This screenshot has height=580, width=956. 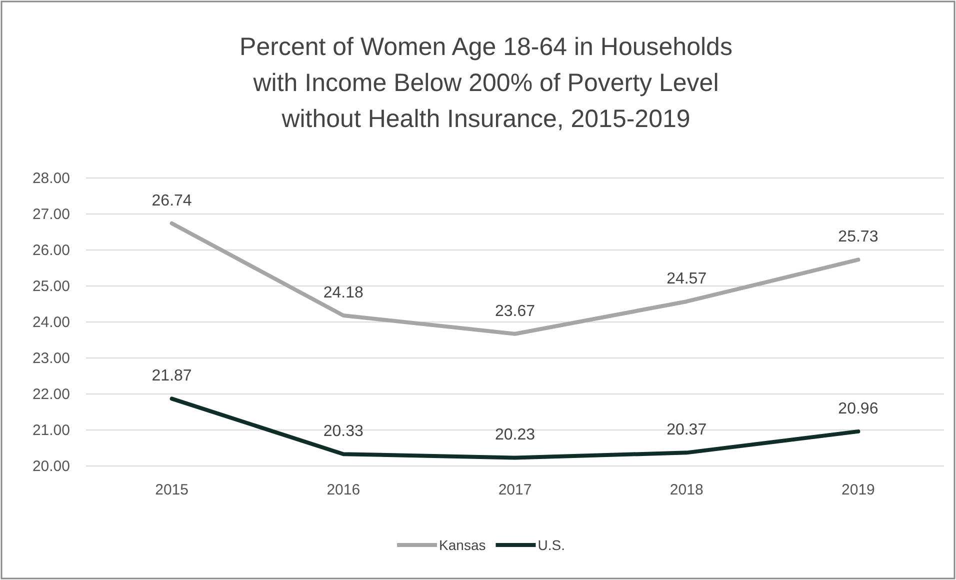 What do you see at coordinates (51, 250) in the screenshot?
I see `y-tick-label: 26.00` at bounding box center [51, 250].